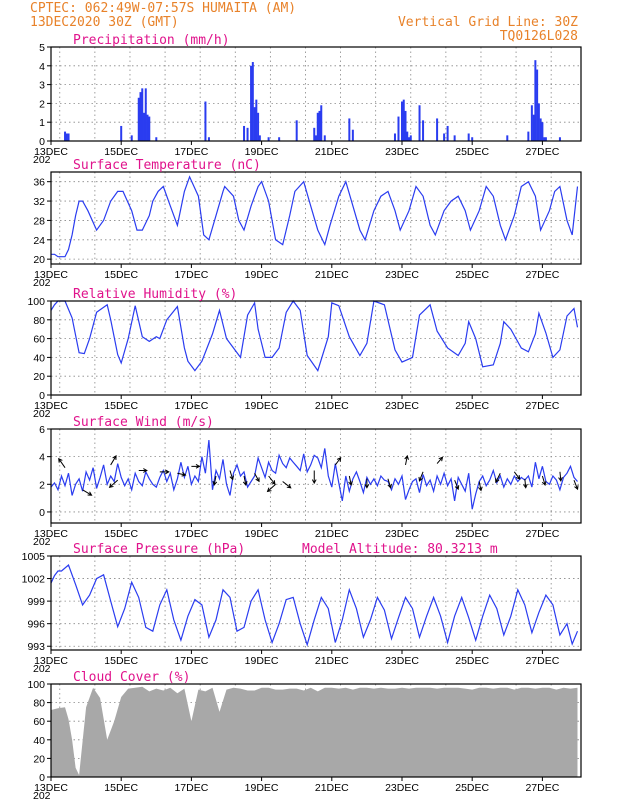 The width and height of the screenshot is (618, 800). Describe the element at coordinates (191, 534) in the screenshot. I see `x-tick-label: 17DEC` at that location.